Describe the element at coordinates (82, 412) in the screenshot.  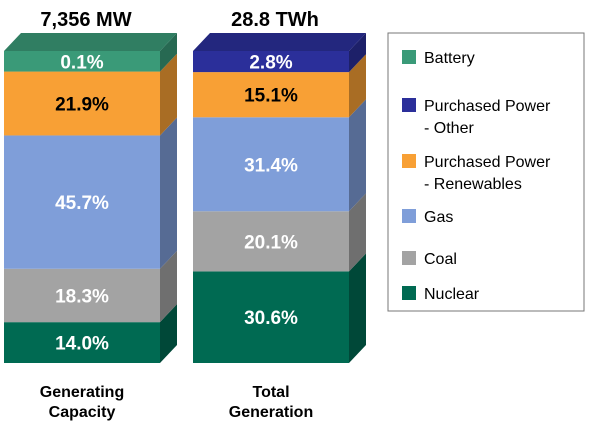
I see `category-label-0-1: Capacity` at that location.